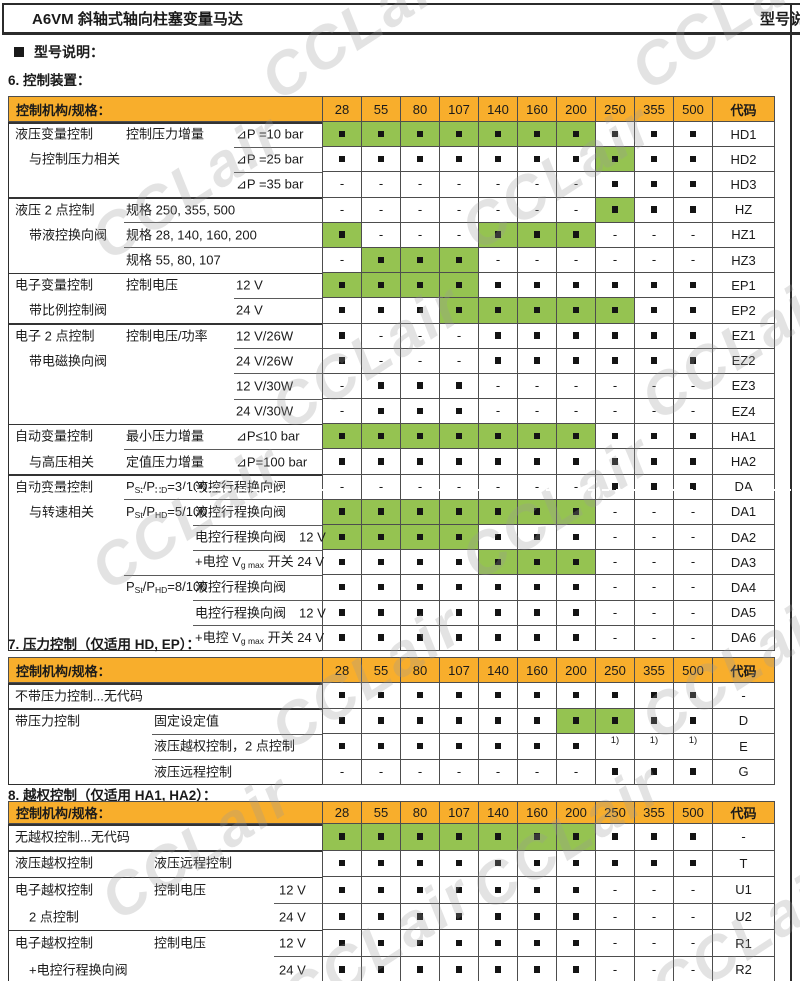 This screenshot has height=981, width=800. I want to click on row-label: 12 V/30W, so click(265, 386).